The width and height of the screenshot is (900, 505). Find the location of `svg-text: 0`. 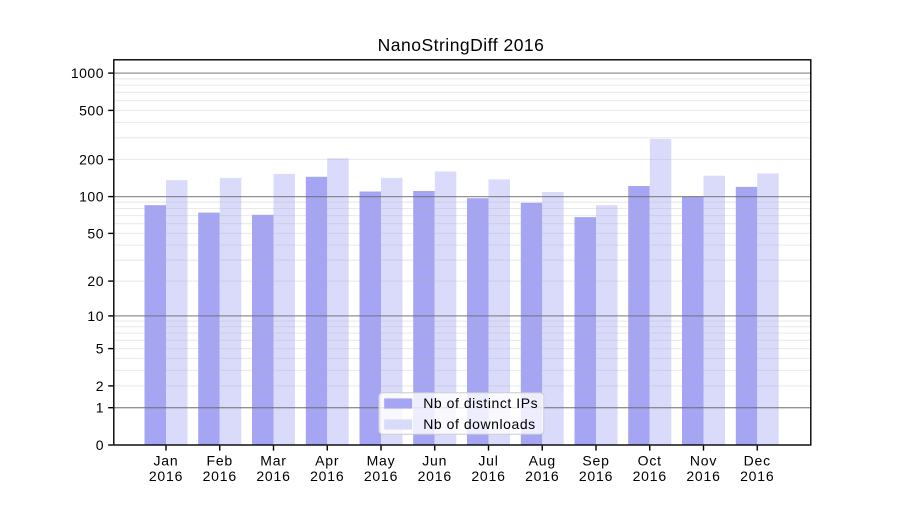

svg-text: 0 is located at coordinates (100, 445).